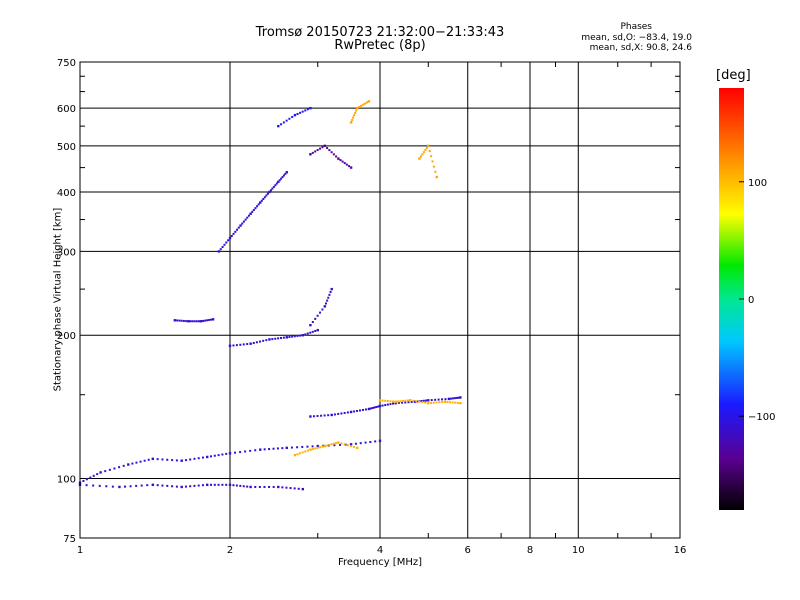 The image size is (800, 600). What do you see at coordinates (80, 550) in the screenshot?
I see `x-tick-label: 1` at bounding box center [80, 550].